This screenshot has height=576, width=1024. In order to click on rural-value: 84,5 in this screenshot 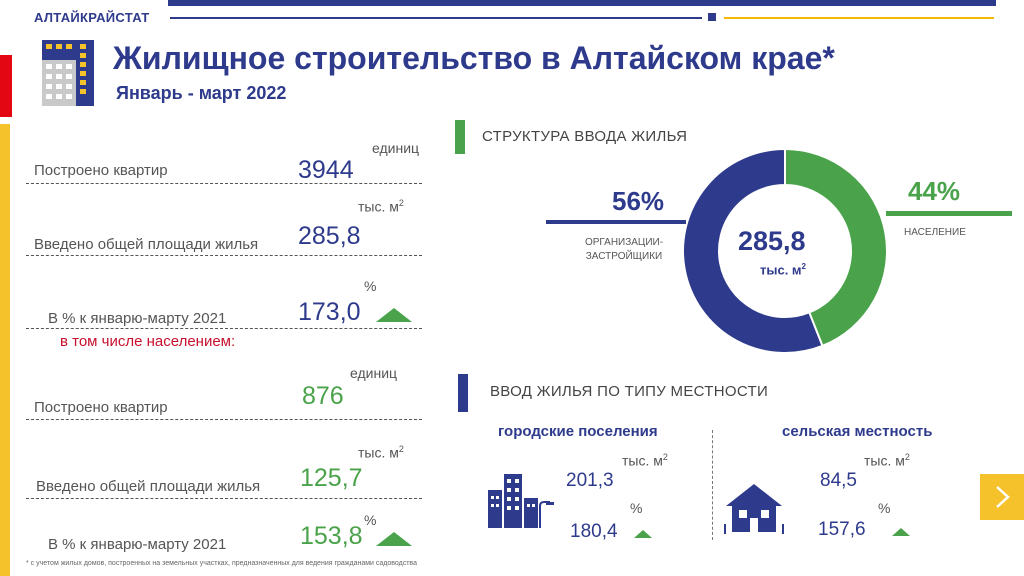, I will do `click(838, 480)`.